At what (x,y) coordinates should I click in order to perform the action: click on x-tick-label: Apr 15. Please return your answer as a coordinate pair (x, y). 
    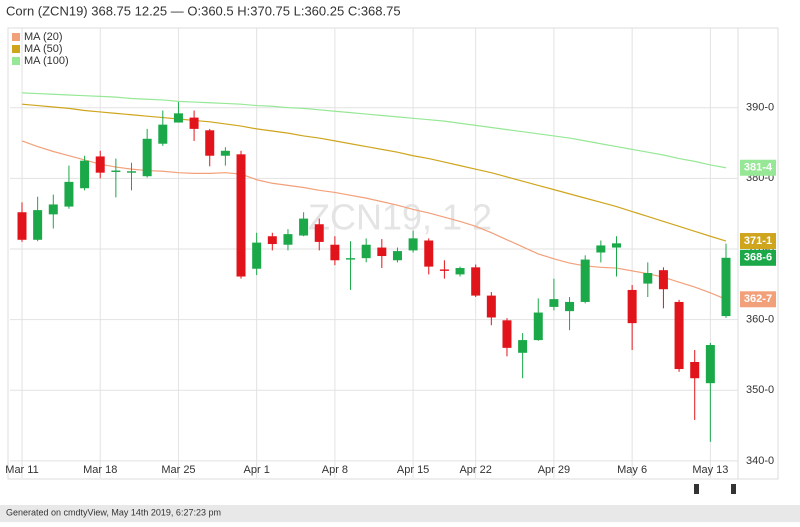
    Looking at the image, I should click on (413, 470).